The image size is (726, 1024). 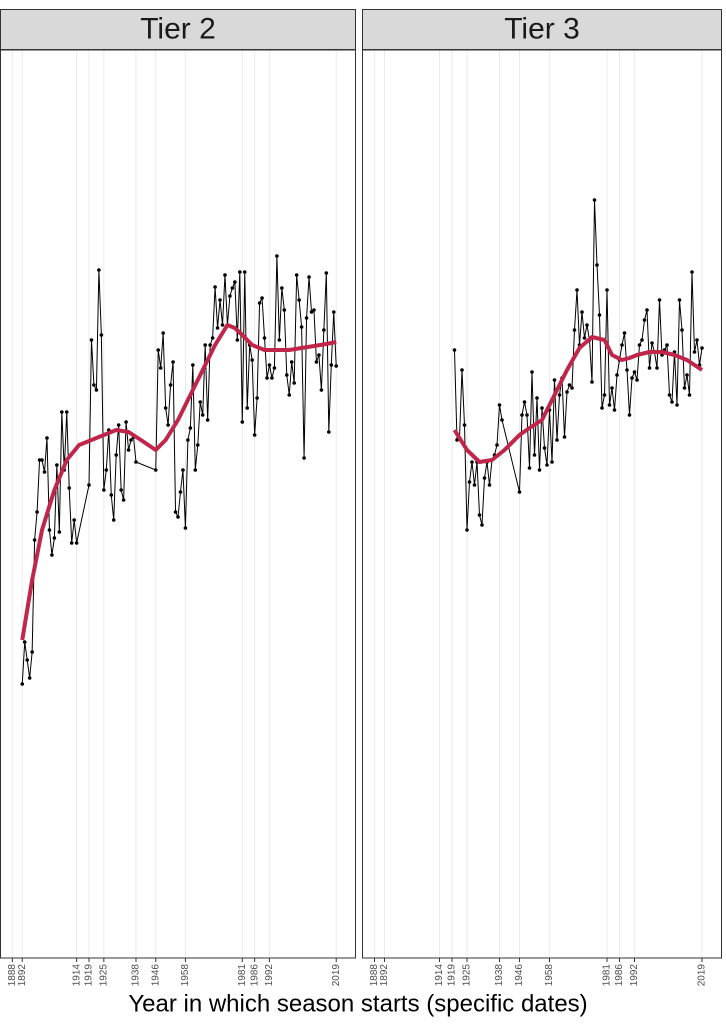 I want to click on series-line, so click(x=578, y=365).